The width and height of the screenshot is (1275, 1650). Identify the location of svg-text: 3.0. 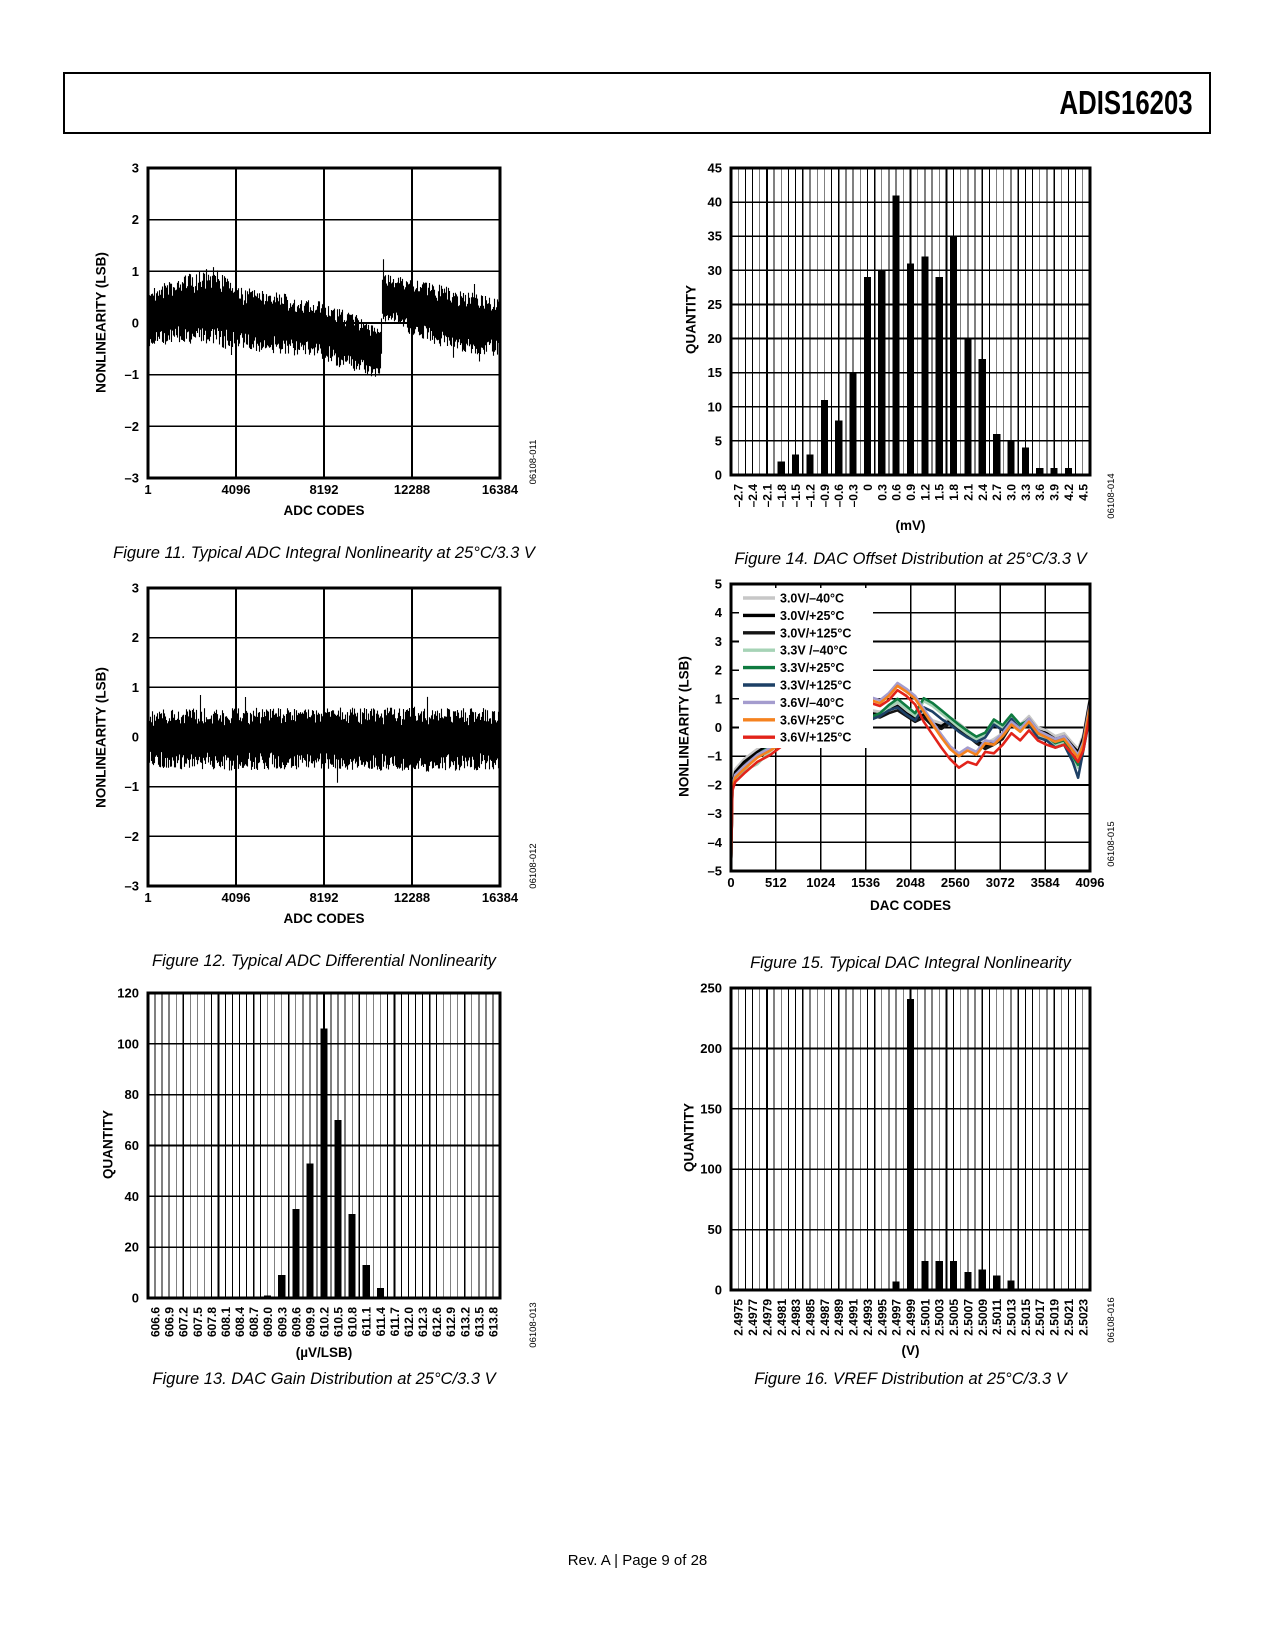
(1012, 492).